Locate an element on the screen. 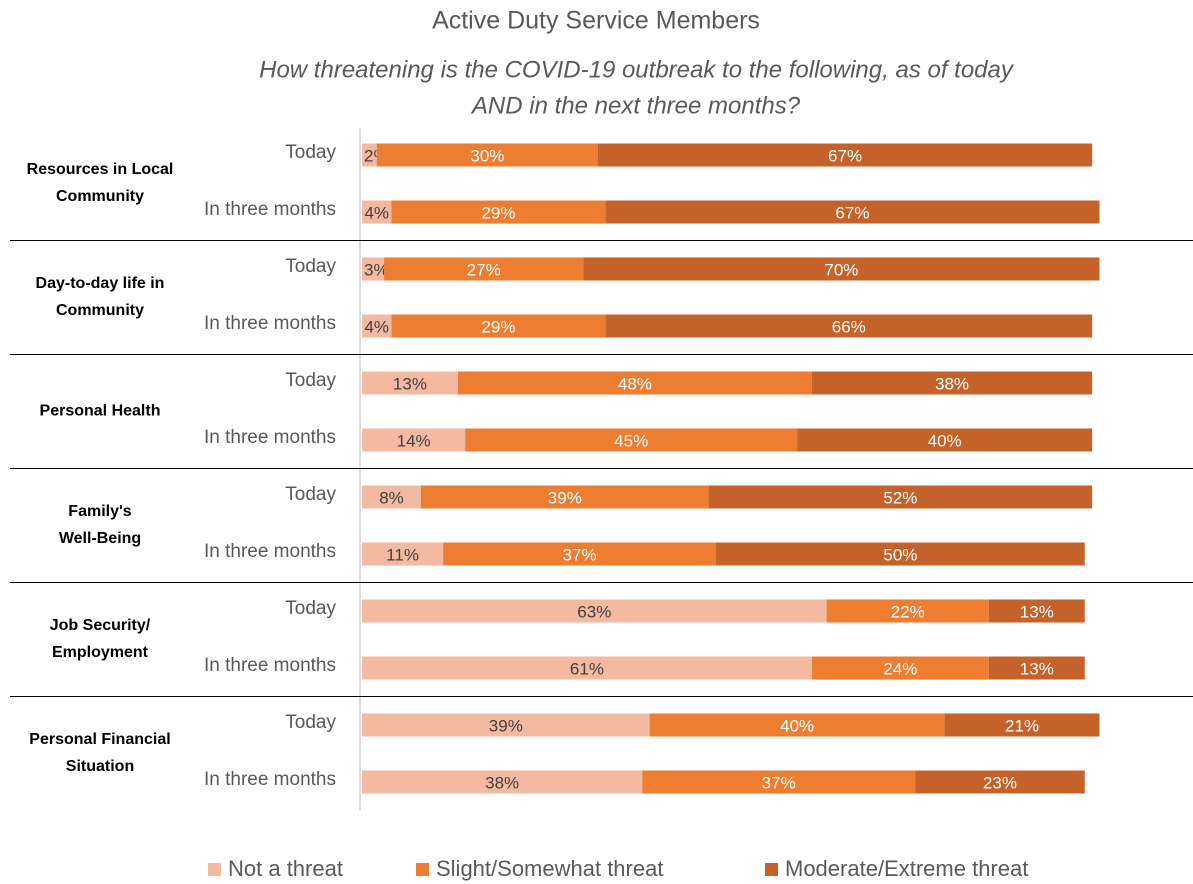  value-label: 50% is located at coordinates (900, 554).